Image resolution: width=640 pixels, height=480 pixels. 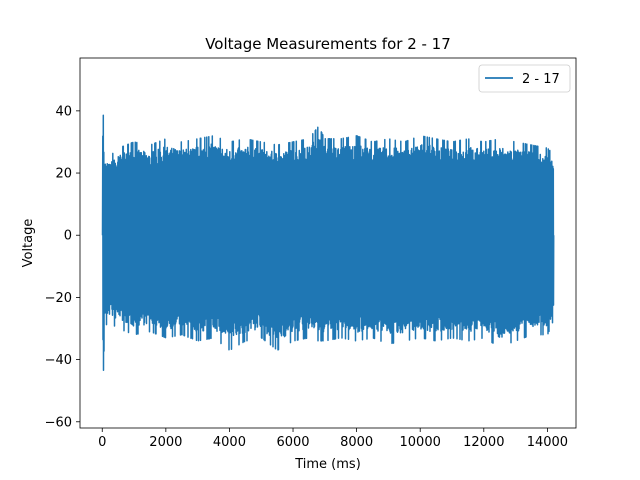 I want to click on y-tick-label: −60, so click(x=58, y=422).